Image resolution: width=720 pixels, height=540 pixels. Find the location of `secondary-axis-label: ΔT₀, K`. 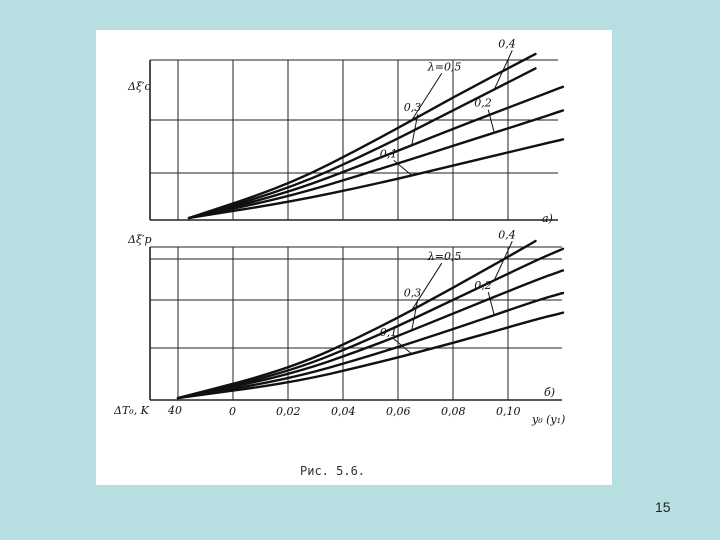

secondary-axis-label: ΔT₀, K is located at coordinates (131, 410).